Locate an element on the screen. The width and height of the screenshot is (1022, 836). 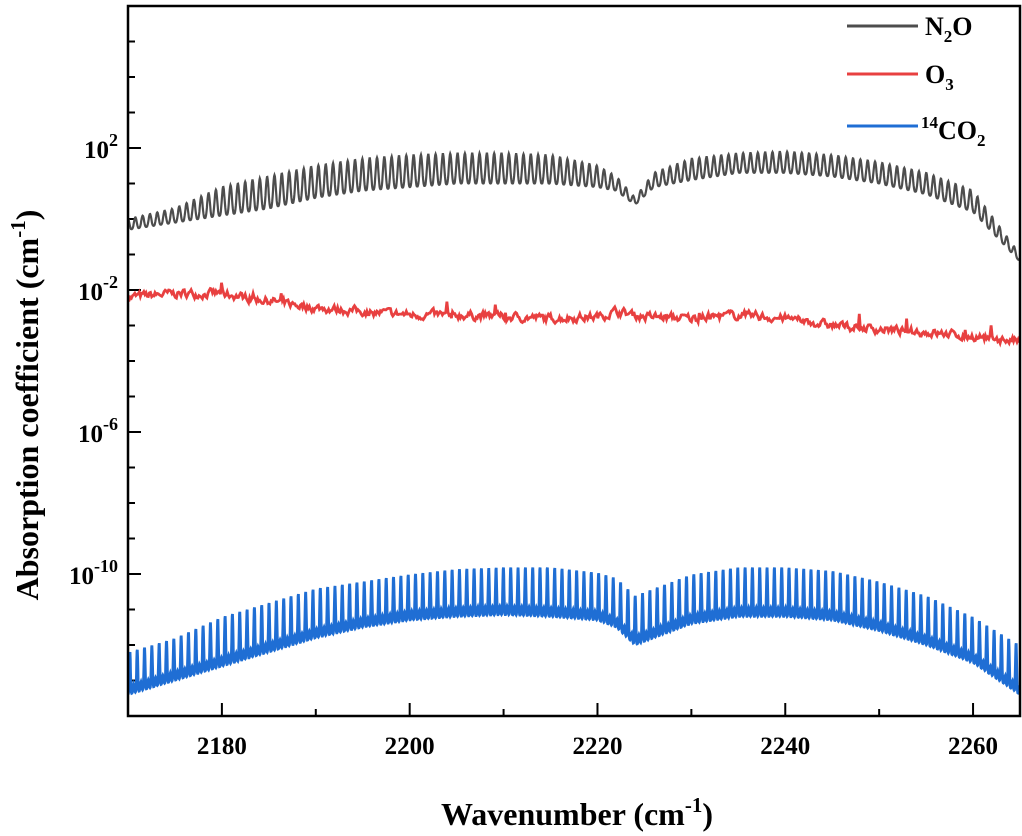
x-tick-label: 2220 is located at coordinates (597, 746).